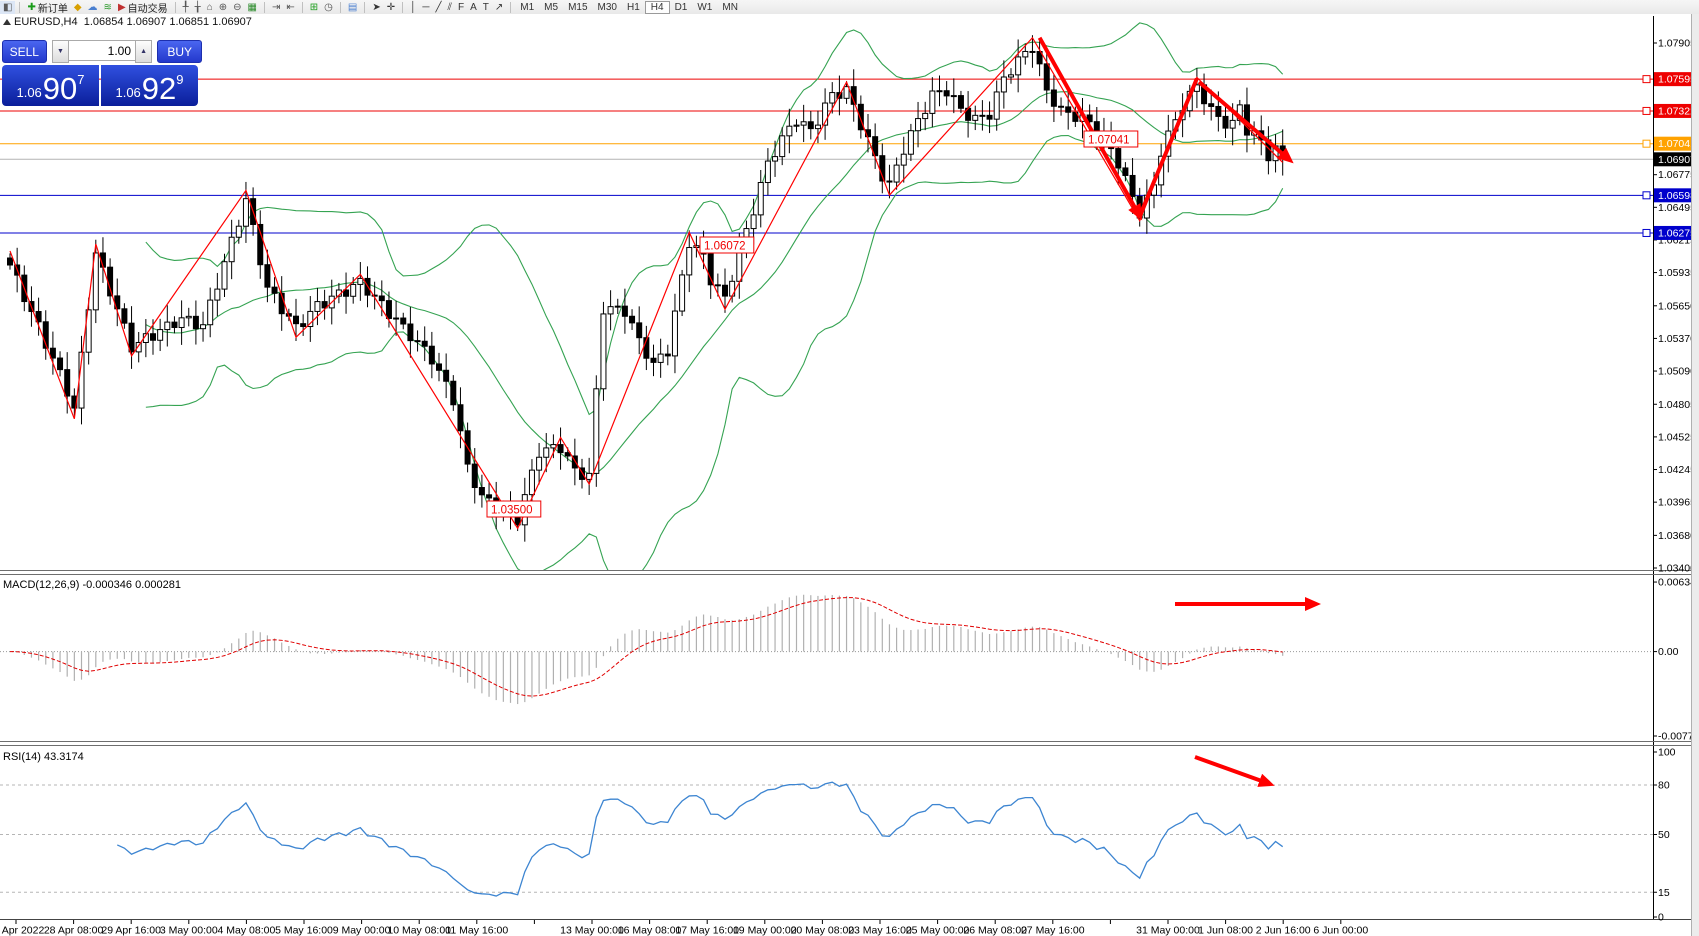  Describe the element at coordinates (144, 51) in the screenshot. I see `volume-increase-button: ▲` at that location.